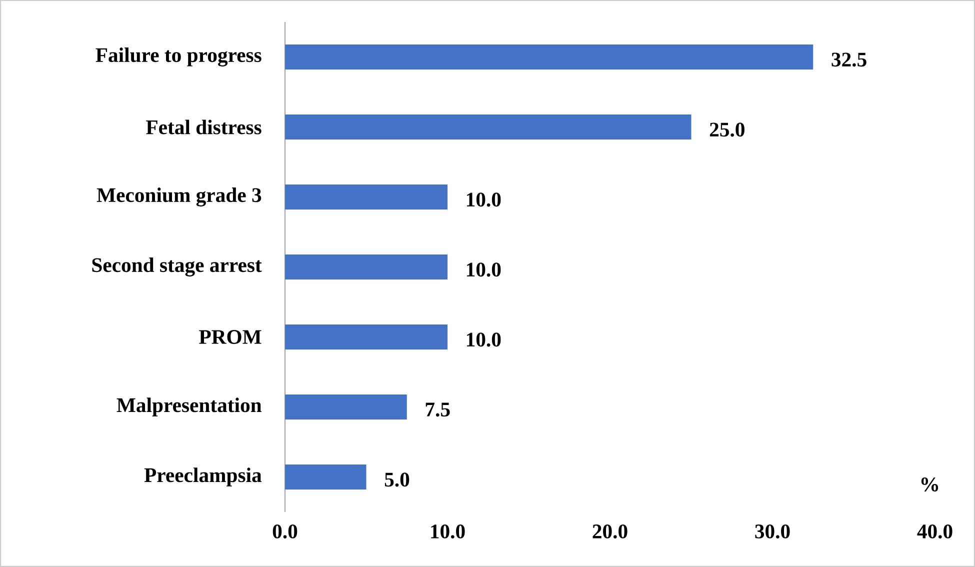  What do you see at coordinates (727, 129) in the screenshot?
I see `data-label: 25.0` at bounding box center [727, 129].